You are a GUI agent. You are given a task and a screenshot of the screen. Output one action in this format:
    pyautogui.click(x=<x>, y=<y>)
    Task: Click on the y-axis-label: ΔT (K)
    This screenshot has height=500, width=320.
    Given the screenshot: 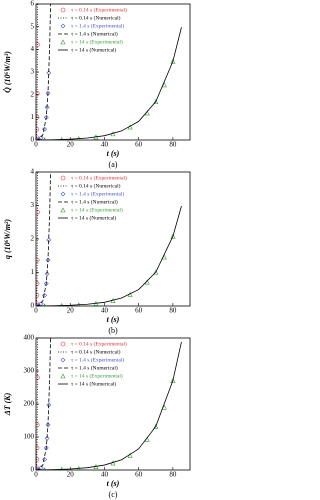 What is the action you would take?
    pyautogui.click(x=7, y=404)
    